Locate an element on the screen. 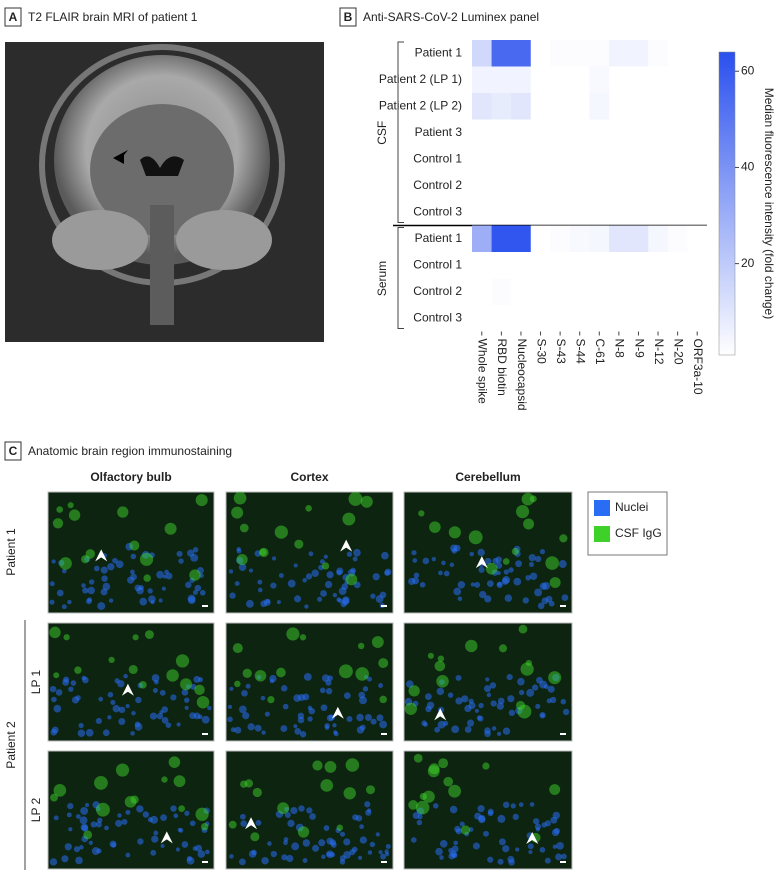  panel-letter-box is located at coordinates (13, 17).